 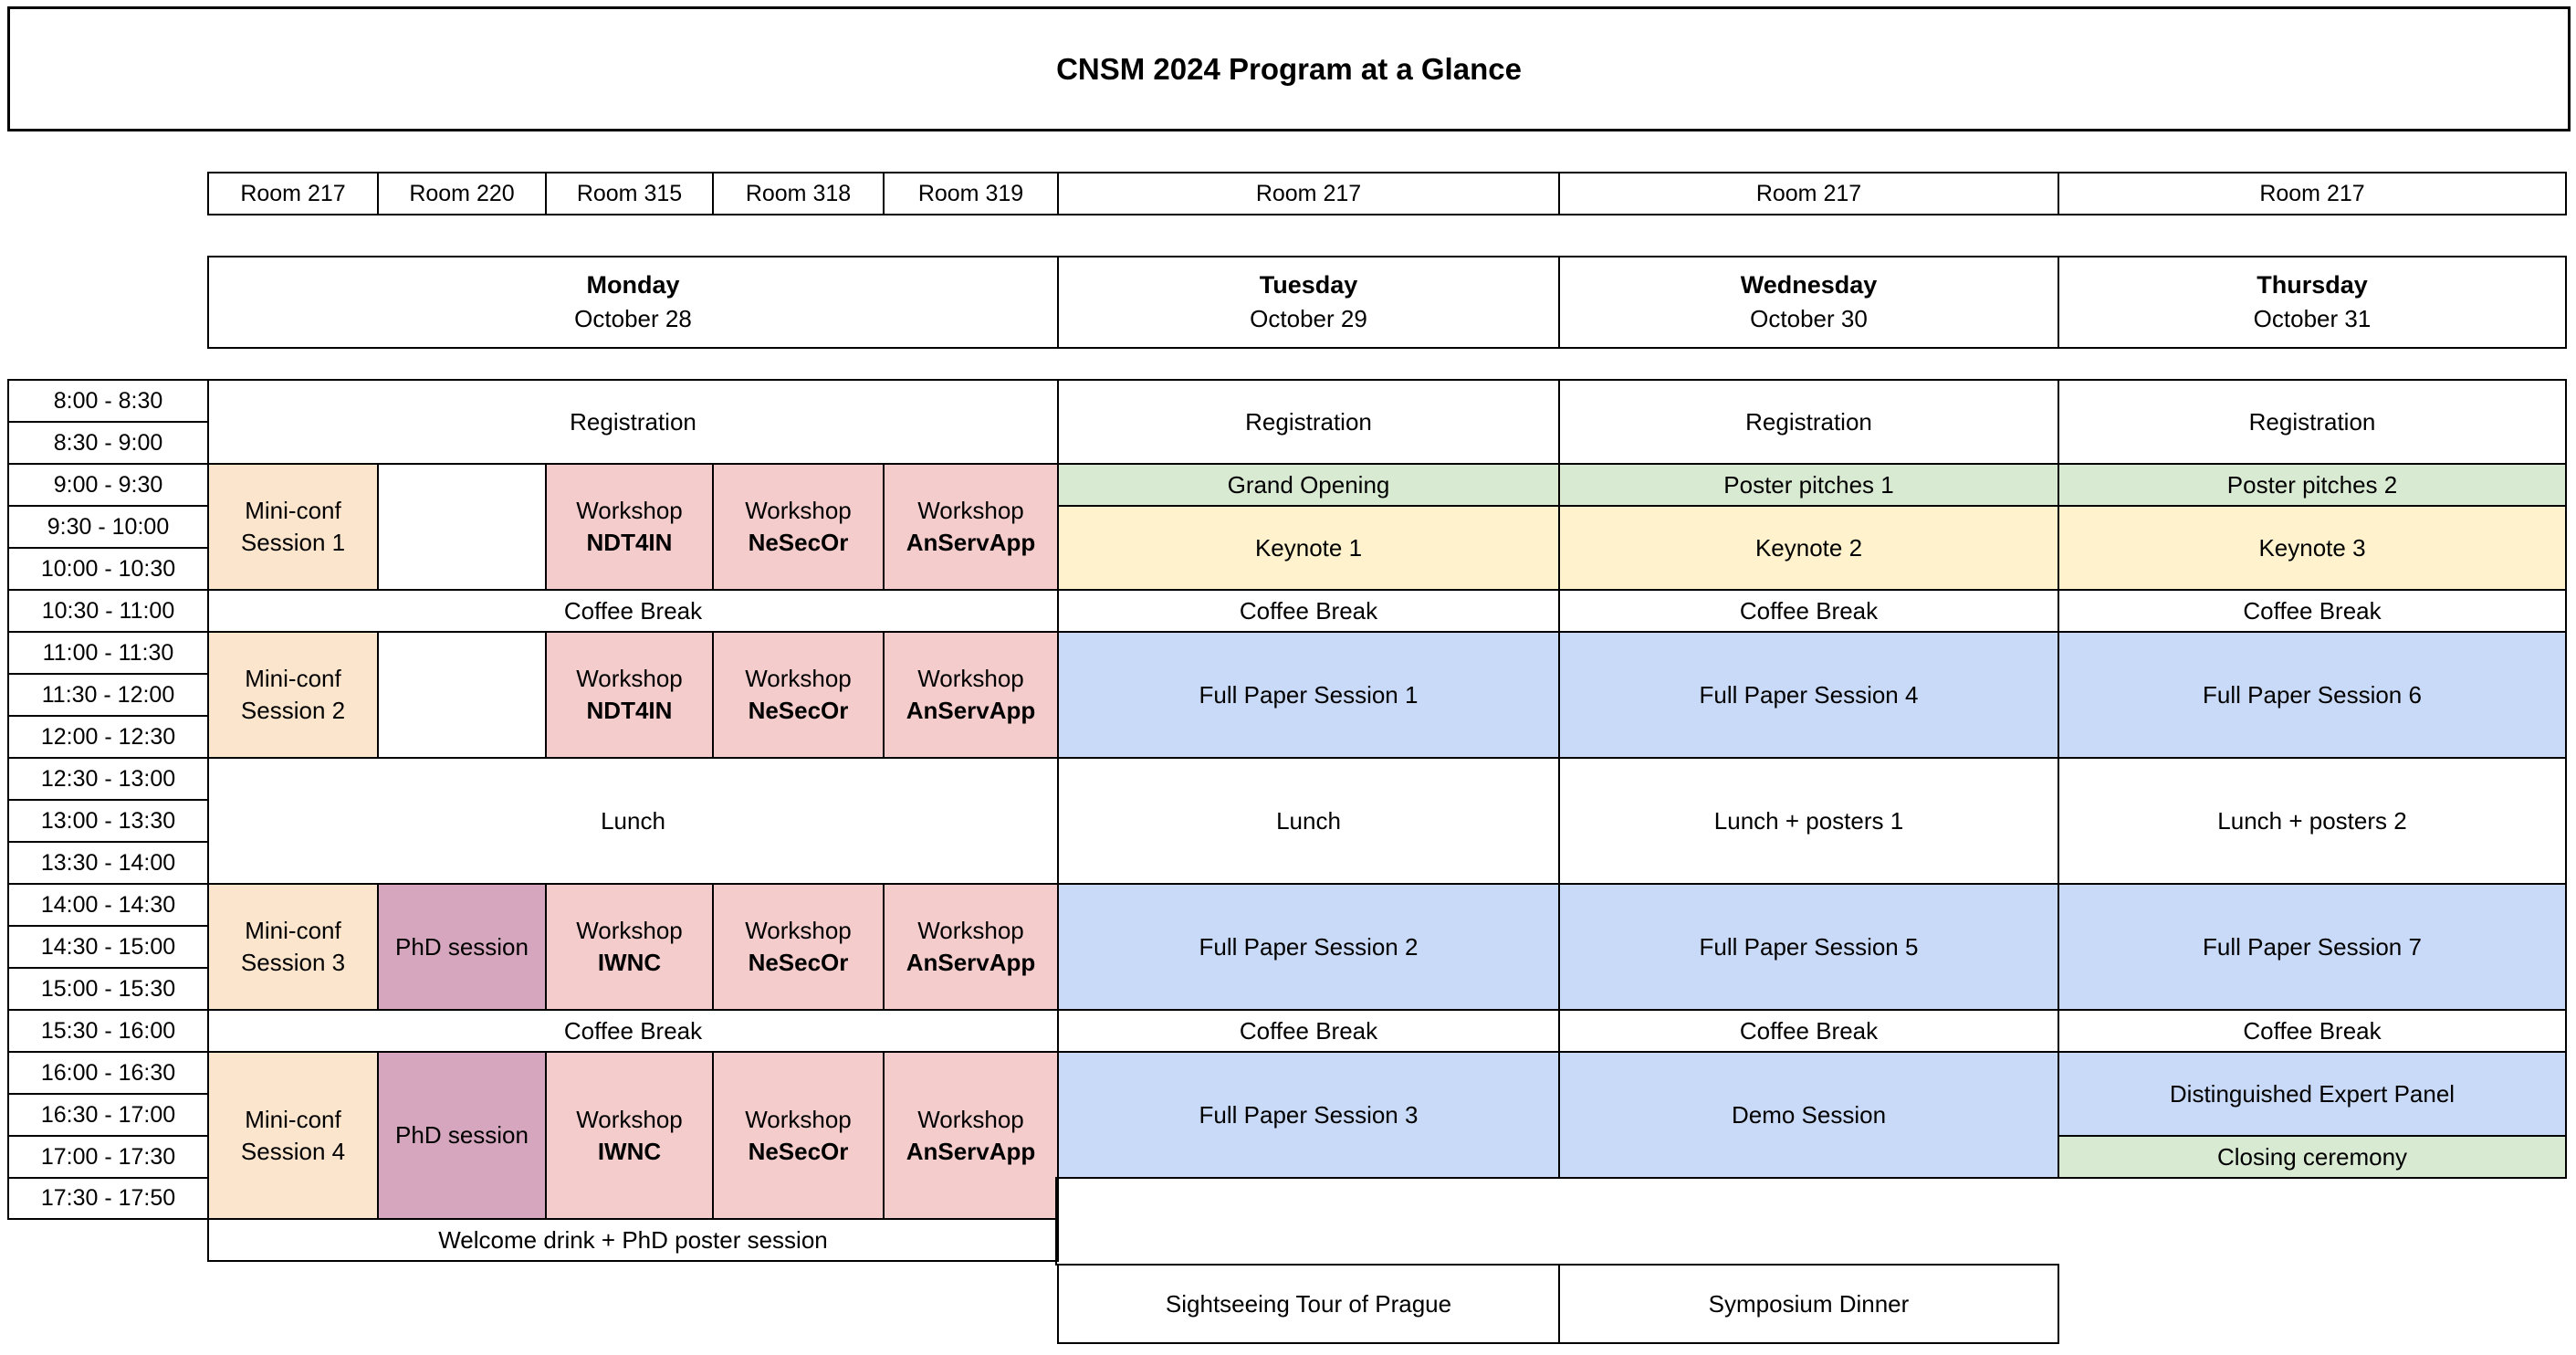 I want to click on room-header-mon-220: Room 220, so click(x=462, y=193).